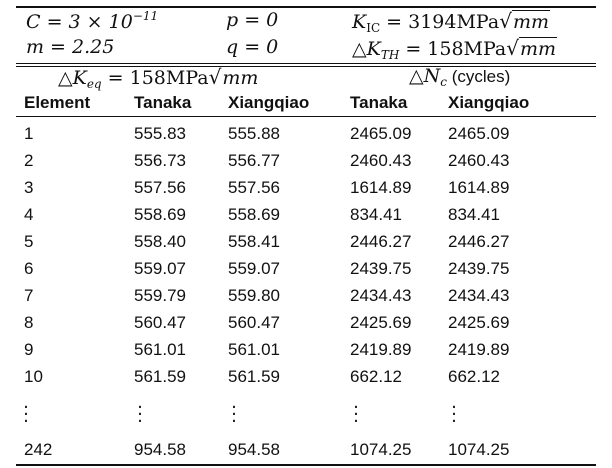 The image size is (612, 468). I want to click on group-header-dkeq: △Keq = 158MPa√mm, so click(159, 78).